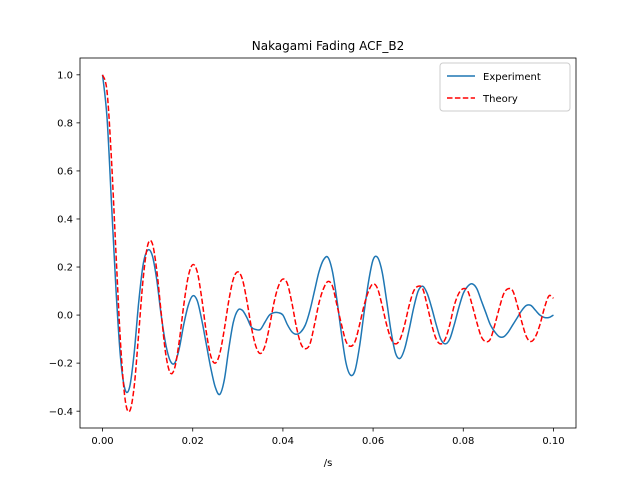 Image resolution: width=640 pixels, height=480 pixels. I want to click on y-tick-label: 0.4, so click(65, 220).